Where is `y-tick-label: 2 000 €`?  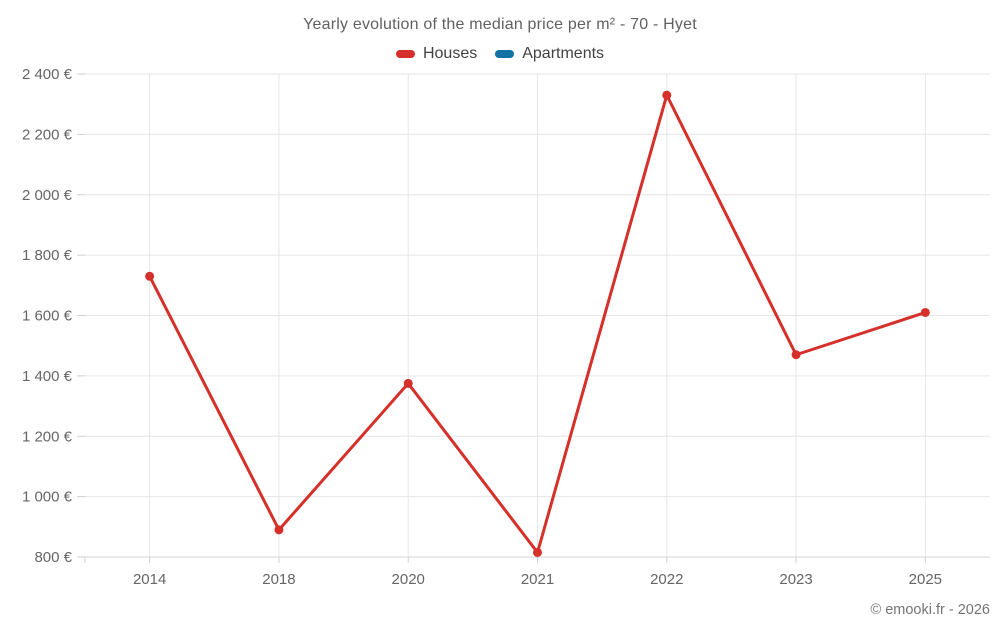
y-tick-label: 2 000 € is located at coordinates (47, 195).